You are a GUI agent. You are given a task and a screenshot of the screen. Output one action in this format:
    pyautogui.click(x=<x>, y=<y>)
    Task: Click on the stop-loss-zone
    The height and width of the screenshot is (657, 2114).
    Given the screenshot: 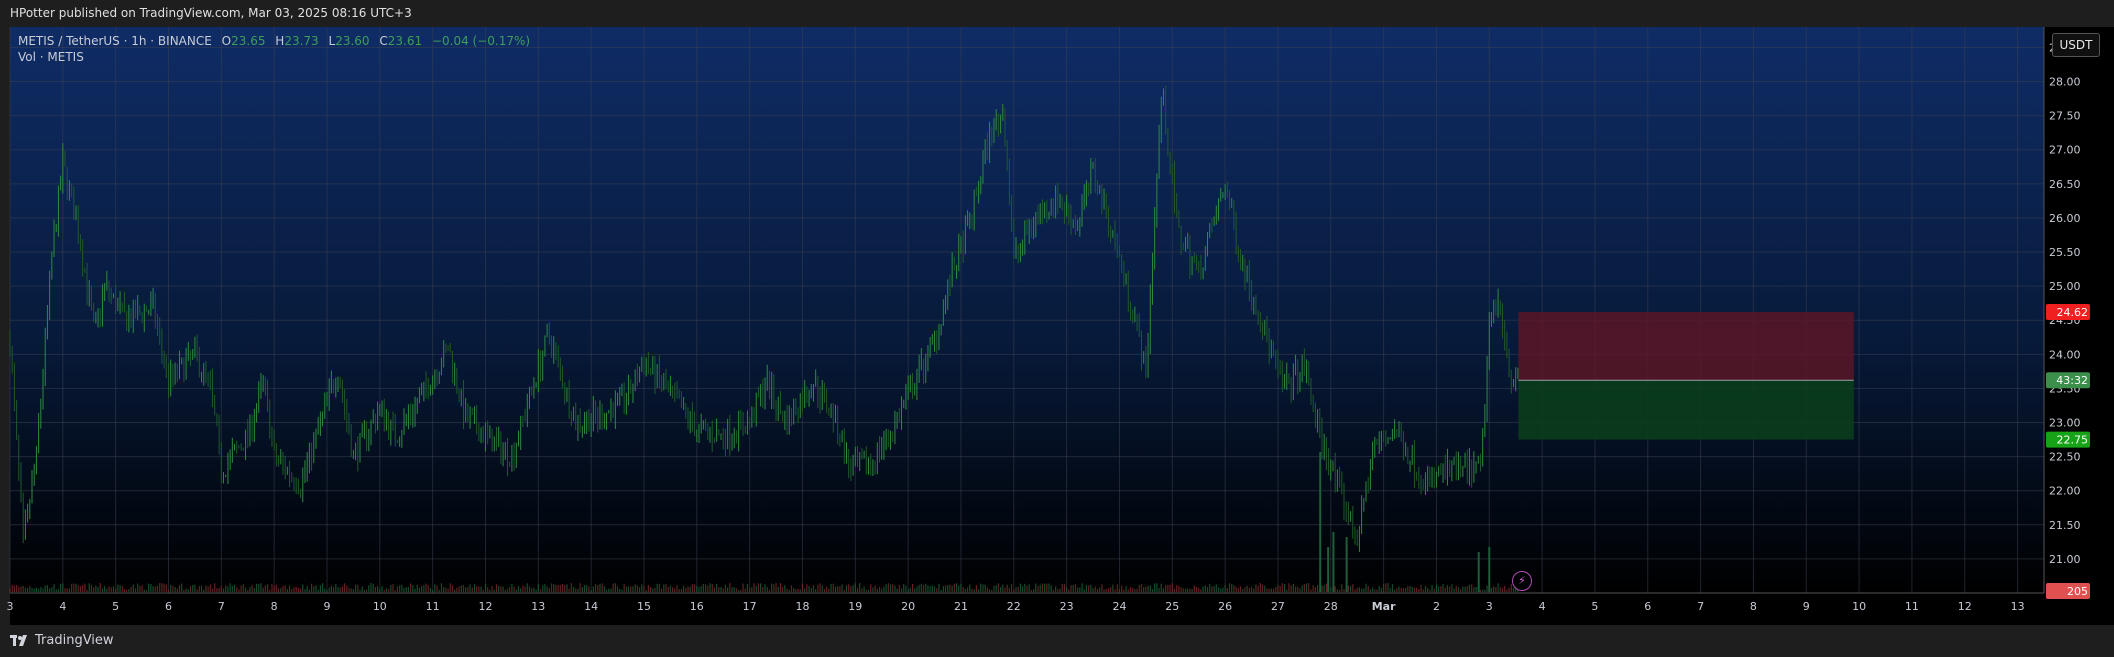 What is the action you would take?
    pyautogui.click(x=1686, y=346)
    